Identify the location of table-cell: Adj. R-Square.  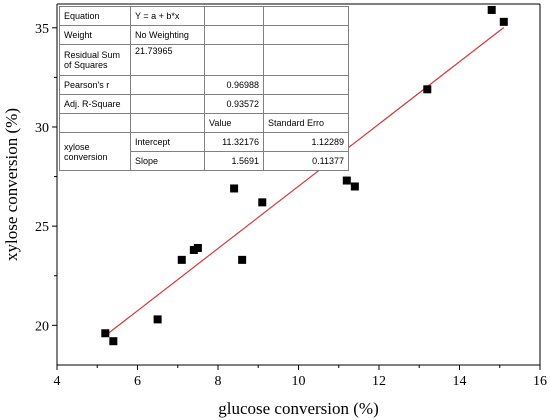
(95, 104).